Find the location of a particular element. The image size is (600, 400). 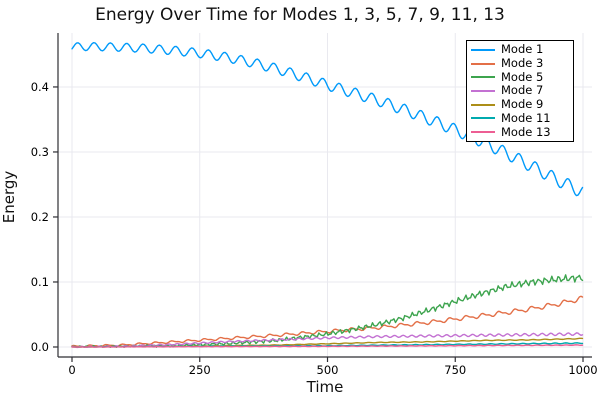

legend-label: Mode 3 is located at coordinates (522, 63).